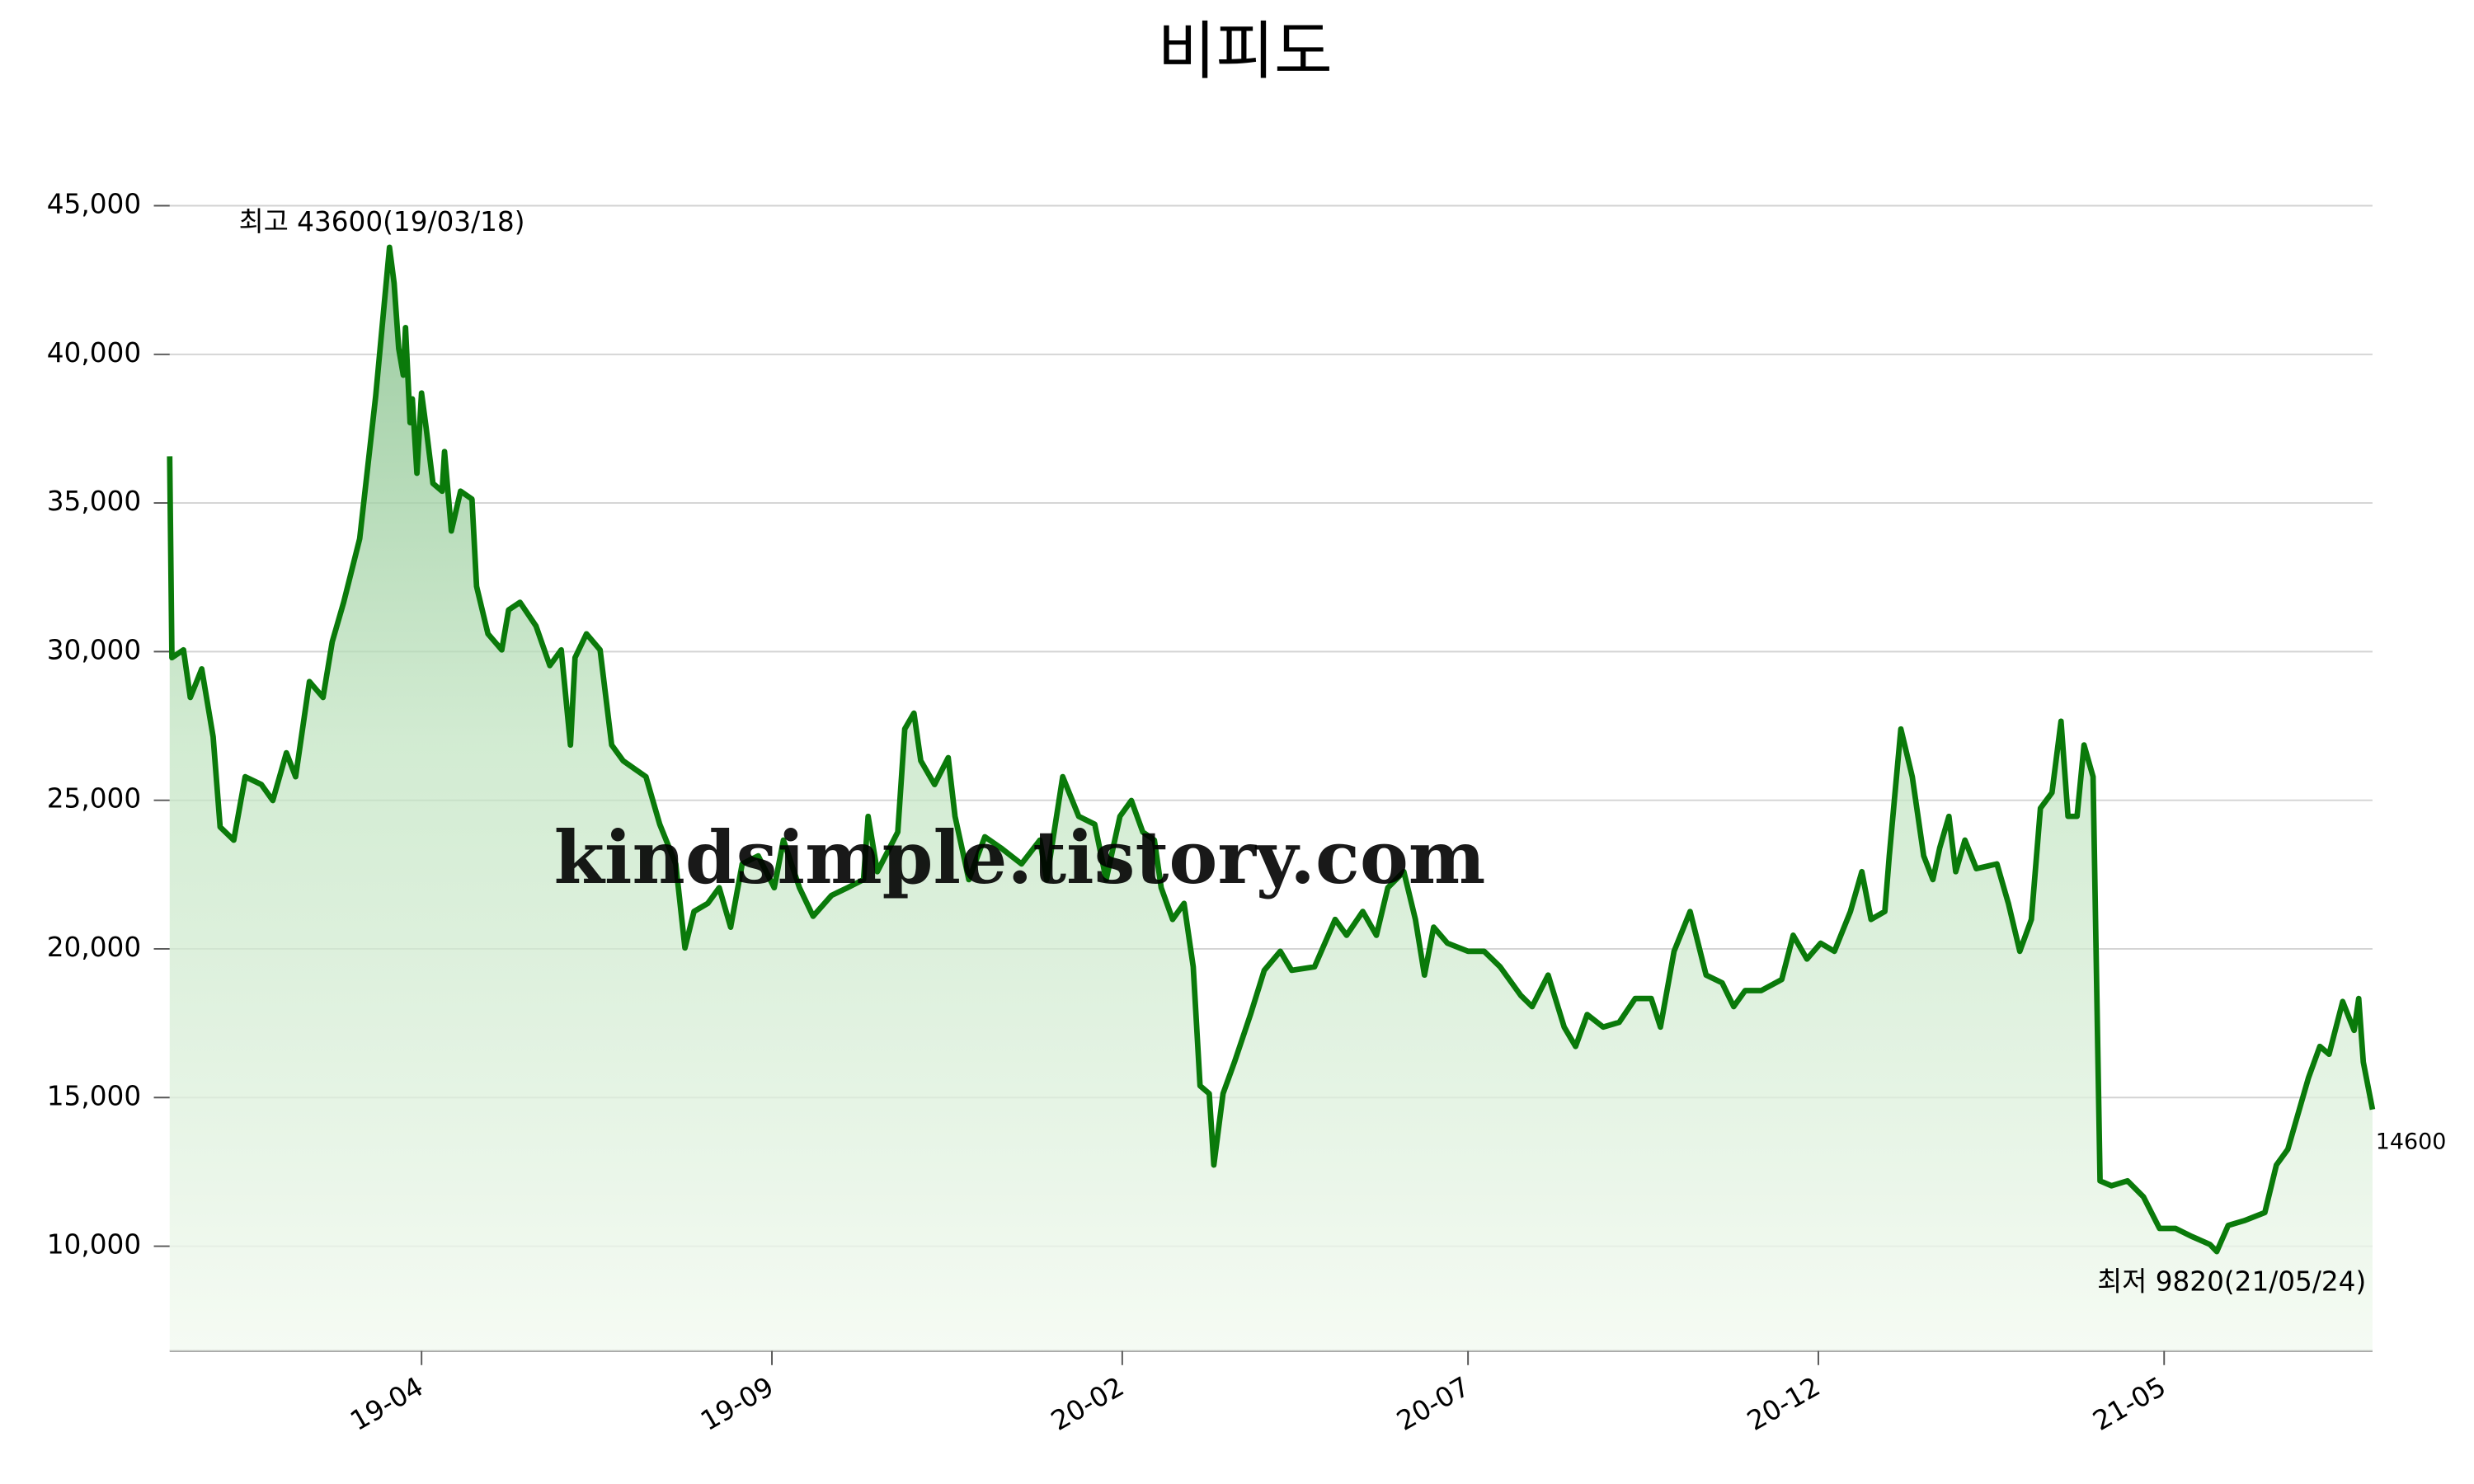  Describe the element at coordinates (94, 1245) in the screenshot. I see `y-tick-label: 10,000` at that location.